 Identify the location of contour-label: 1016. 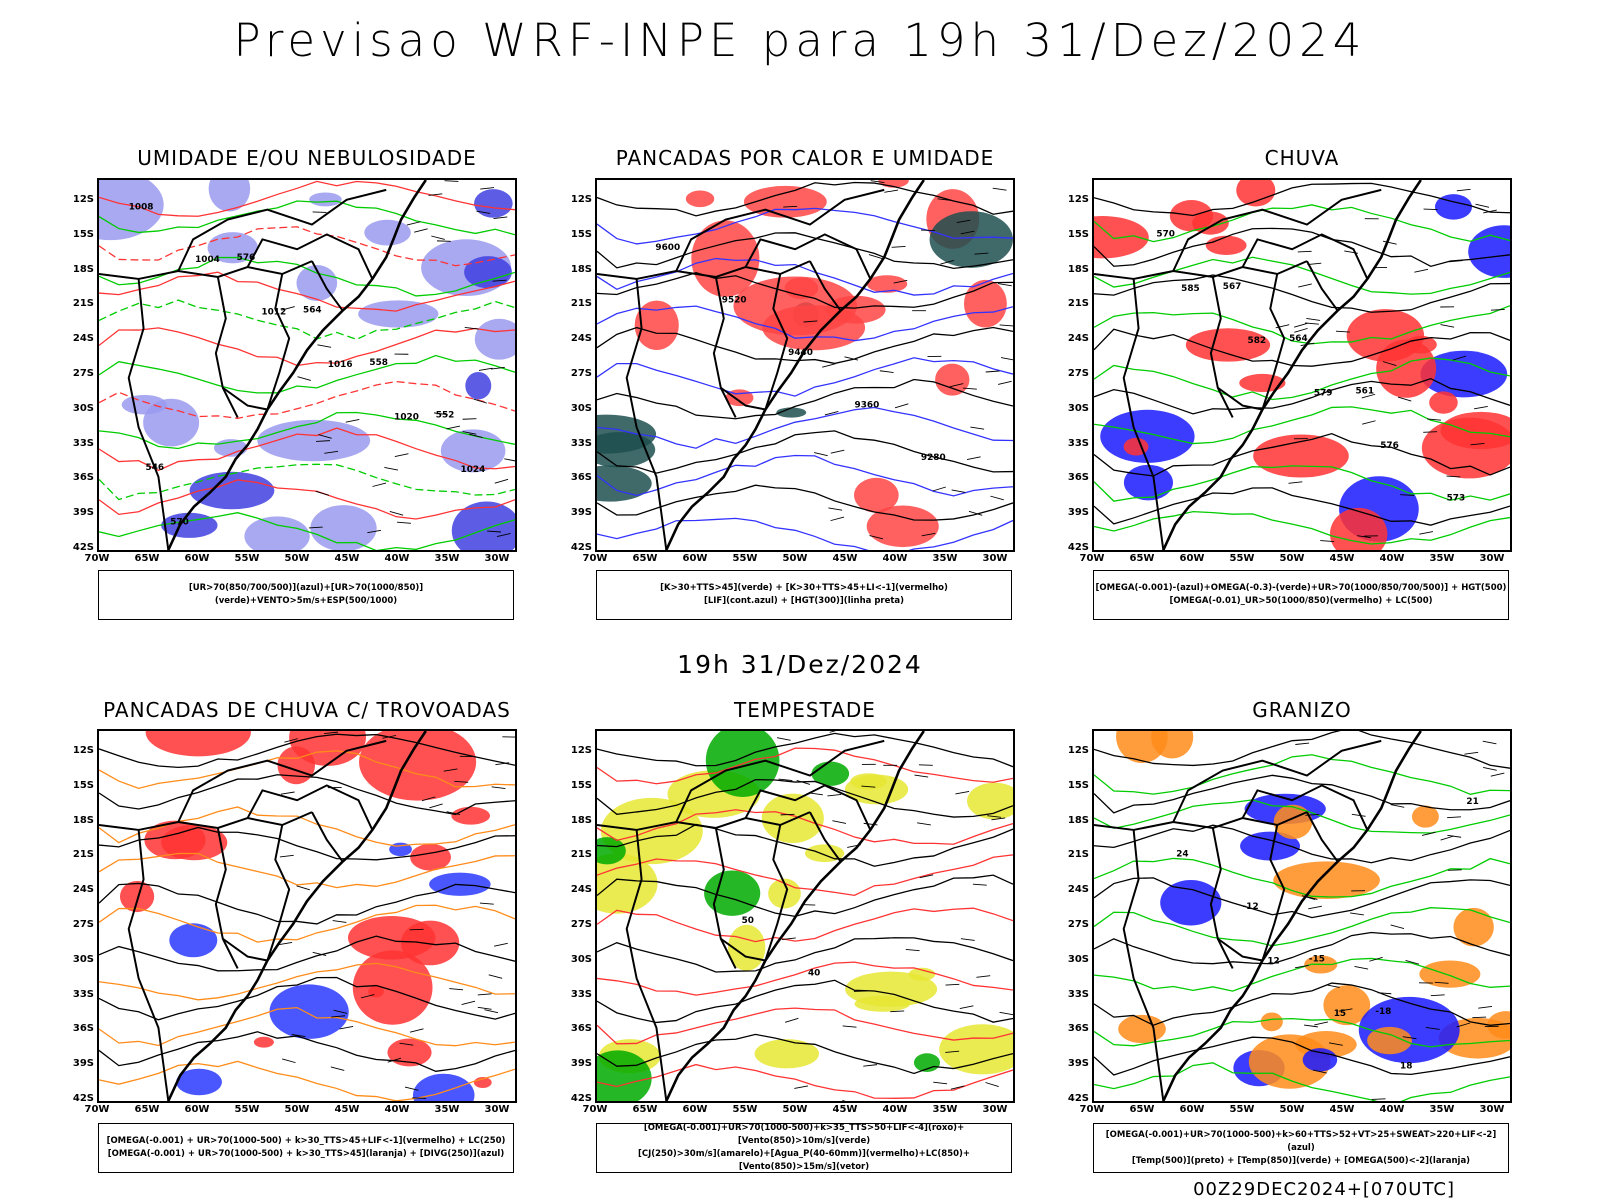
(340, 365).